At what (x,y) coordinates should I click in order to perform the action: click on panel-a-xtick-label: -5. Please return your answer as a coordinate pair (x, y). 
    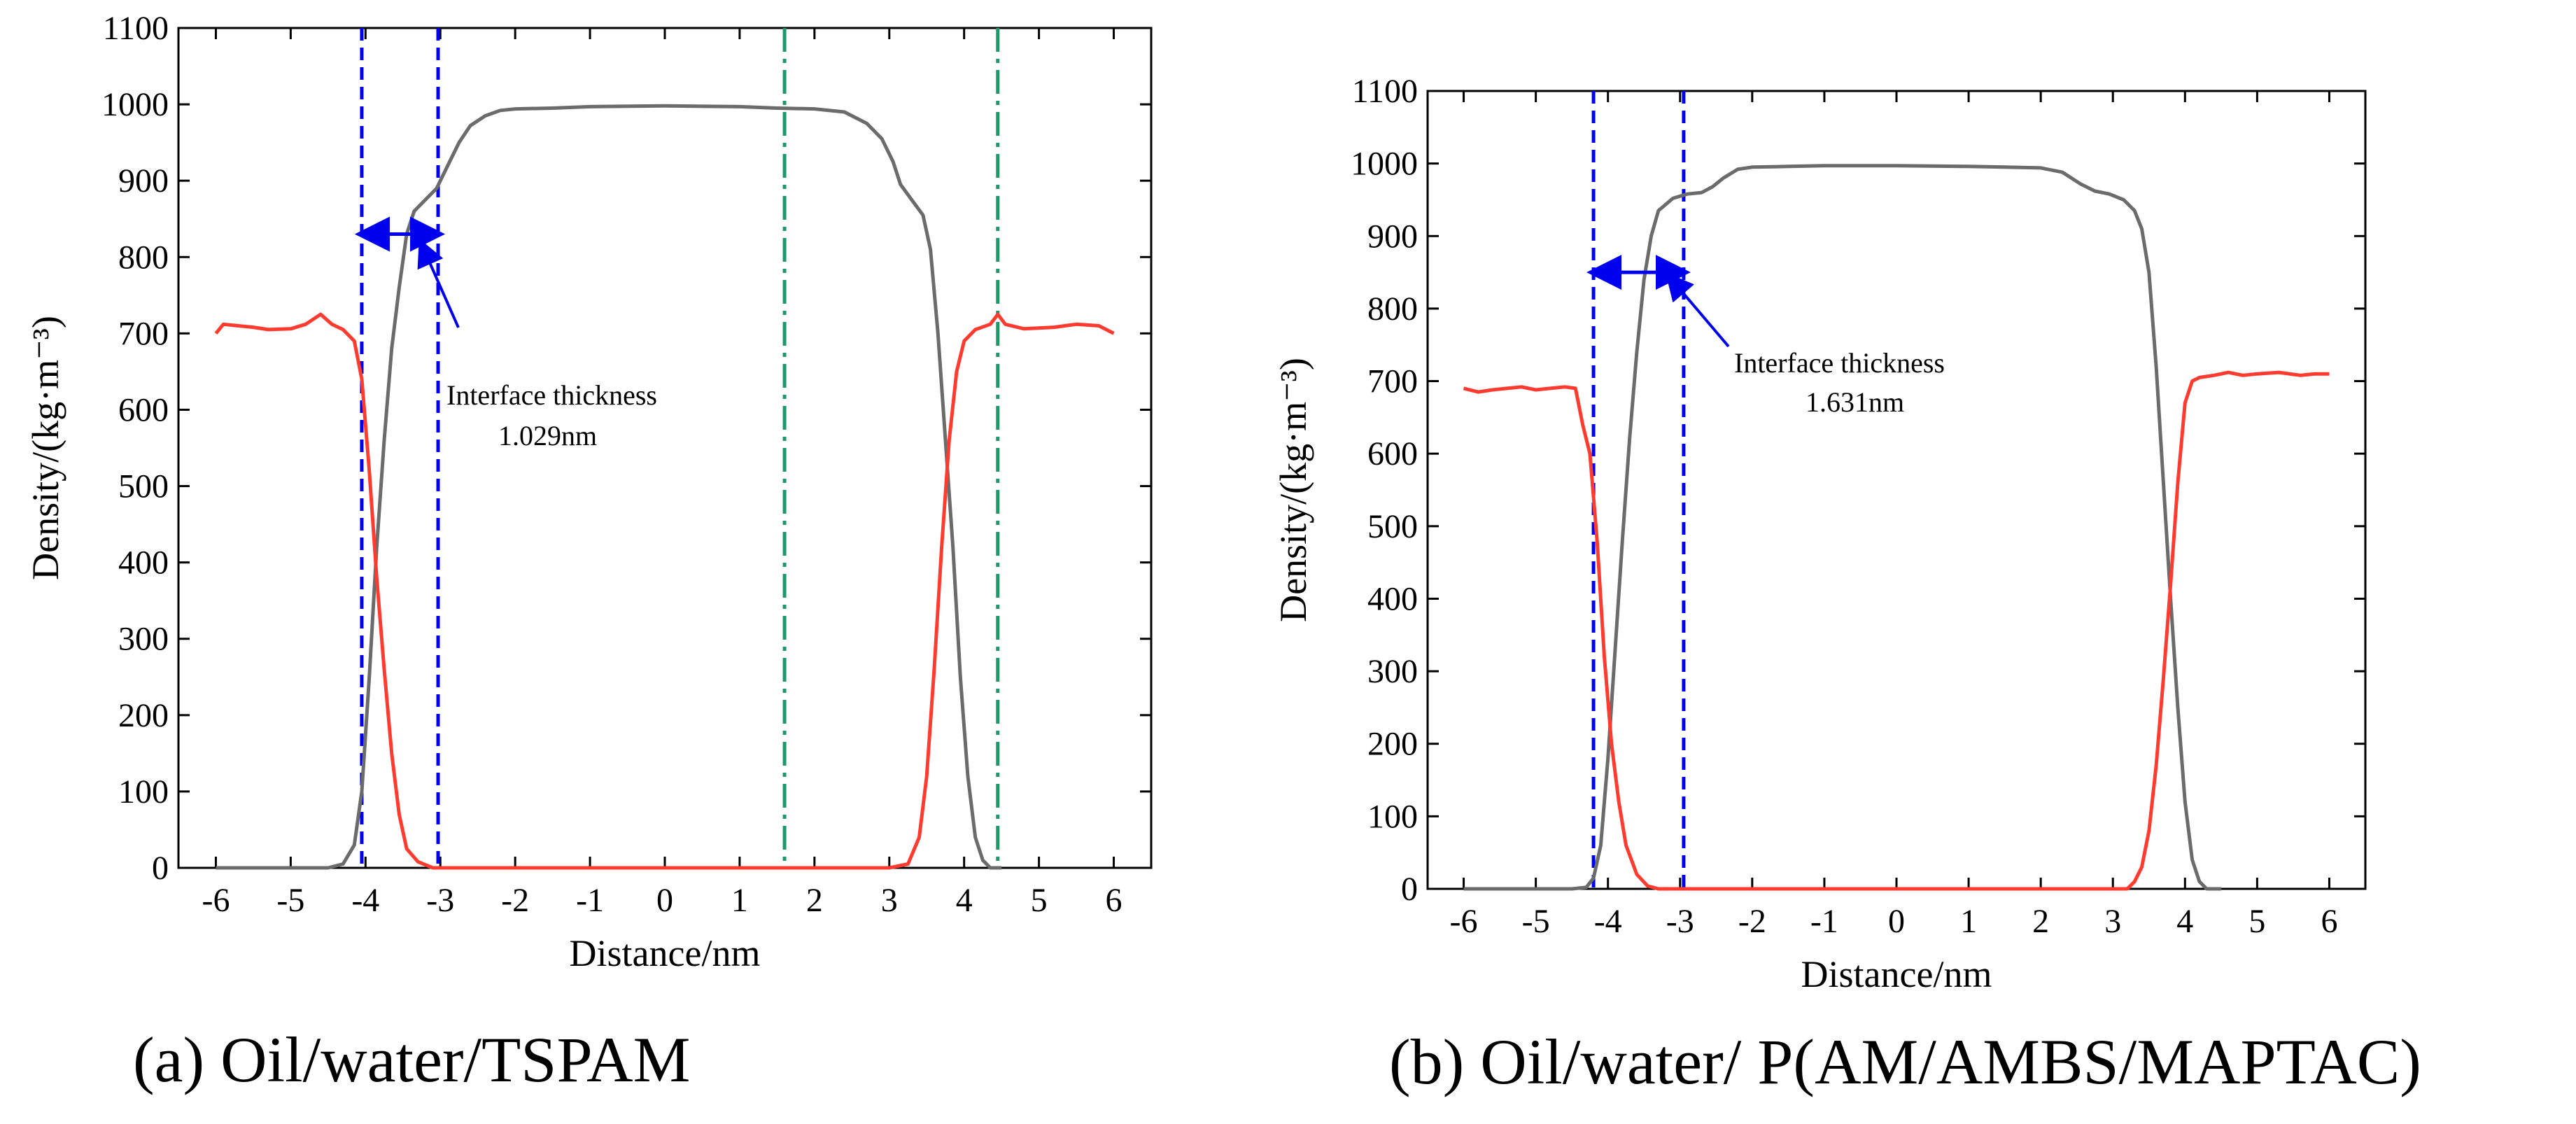
    Looking at the image, I should click on (290, 900).